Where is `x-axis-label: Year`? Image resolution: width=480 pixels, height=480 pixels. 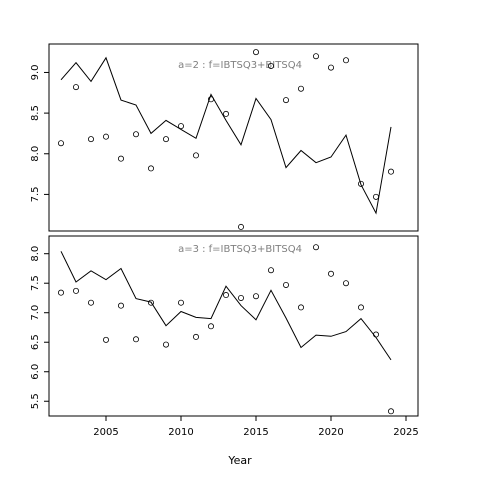
x-axis-label: Year is located at coordinates (239, 460).